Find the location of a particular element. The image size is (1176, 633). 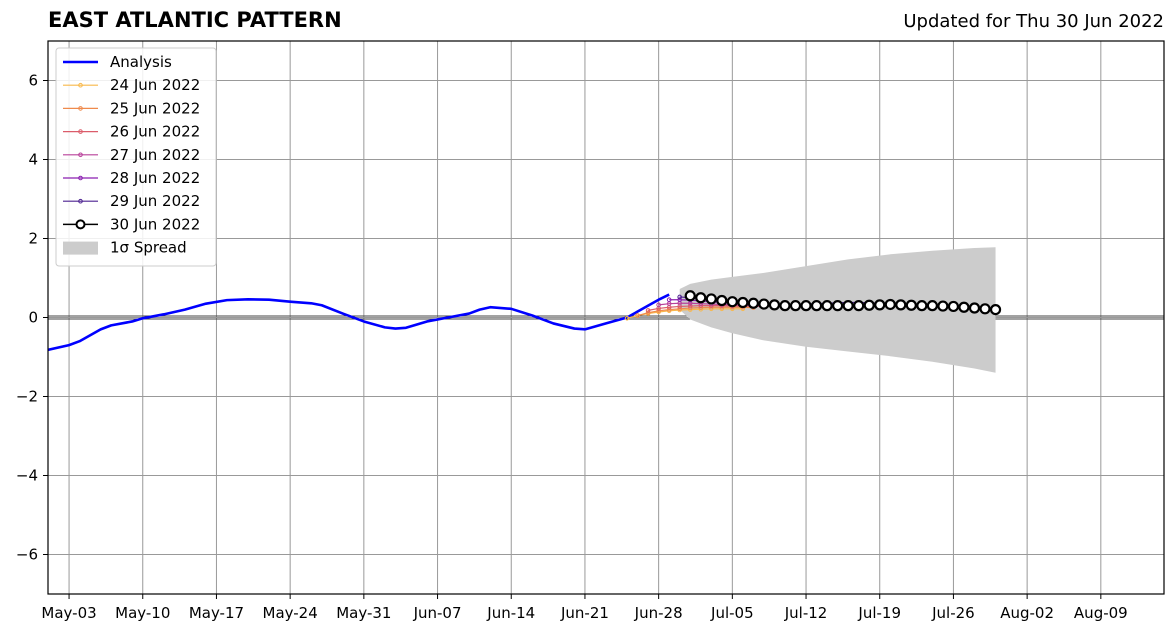

chart-subtitle: Updated for Thu 30 Jun 2022 is located at coordinates (1033, 21).